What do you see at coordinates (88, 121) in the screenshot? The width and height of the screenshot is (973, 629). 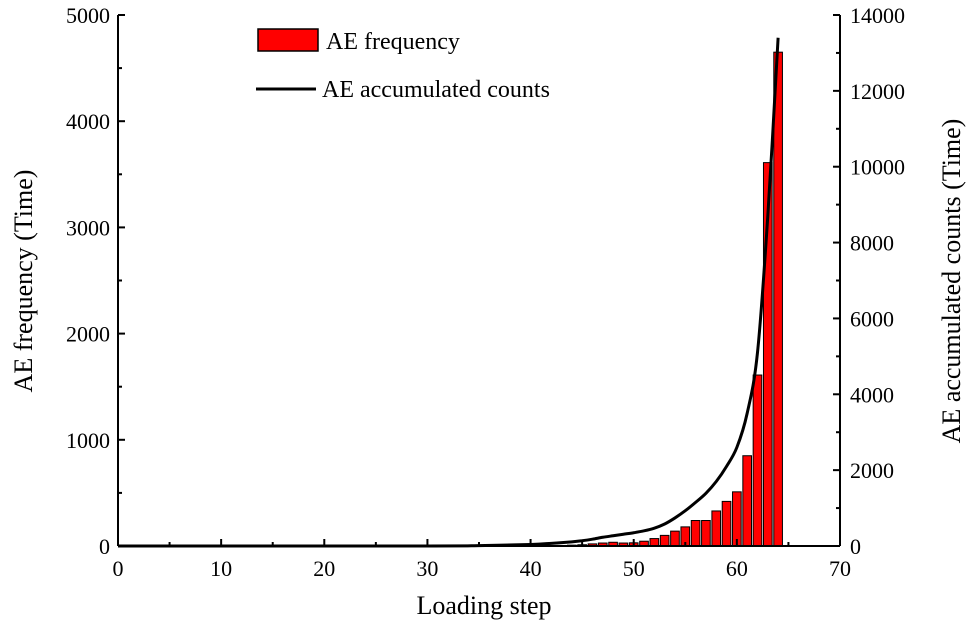 I see `y-left-tick-label: 4000` at bounding box center [88, 121].